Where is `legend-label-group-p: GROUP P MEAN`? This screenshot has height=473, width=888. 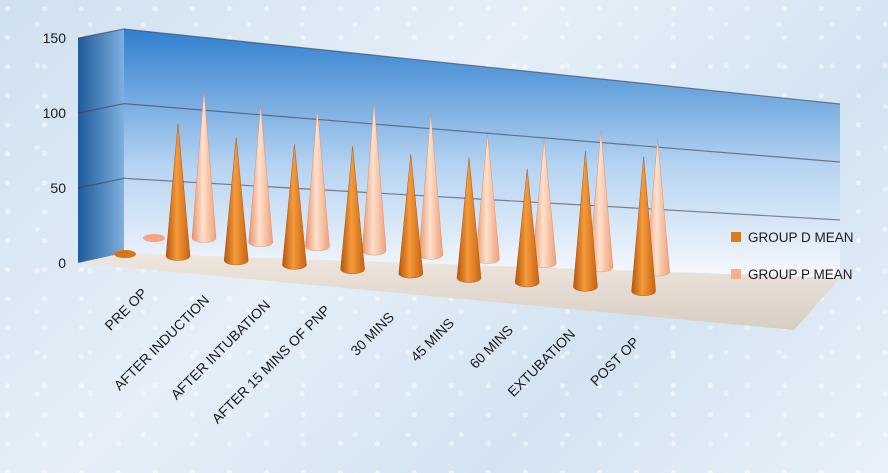 legend-label-group-p: GROUP P MEAN is located at coordinates (800, 274).